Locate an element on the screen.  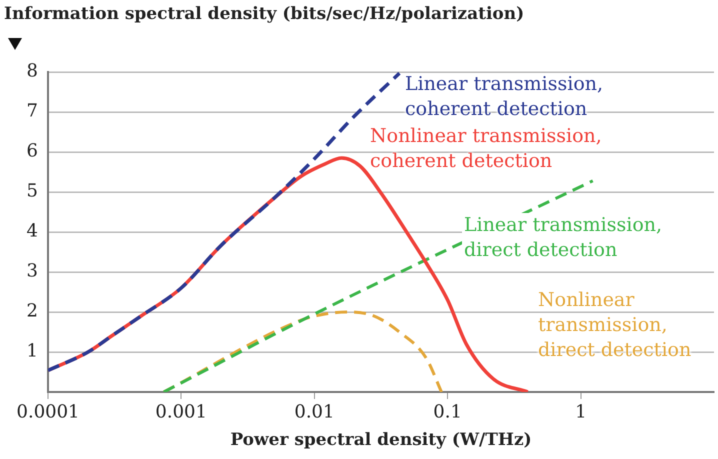
y-axis-title: Information spectral density (bits/sec/Hz/polarization) is located at coordinates (264, 14).